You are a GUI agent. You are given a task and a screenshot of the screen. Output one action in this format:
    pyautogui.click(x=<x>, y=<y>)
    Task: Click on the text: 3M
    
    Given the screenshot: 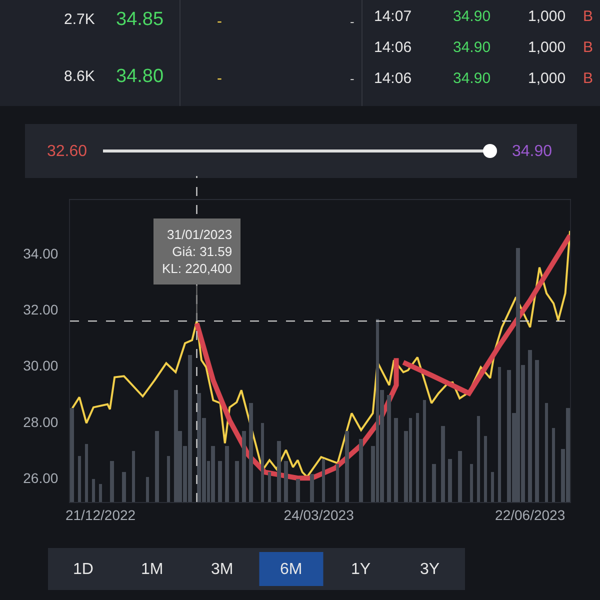 What is the action you would take?
    pyautogui.click(x=222, y=569)
    